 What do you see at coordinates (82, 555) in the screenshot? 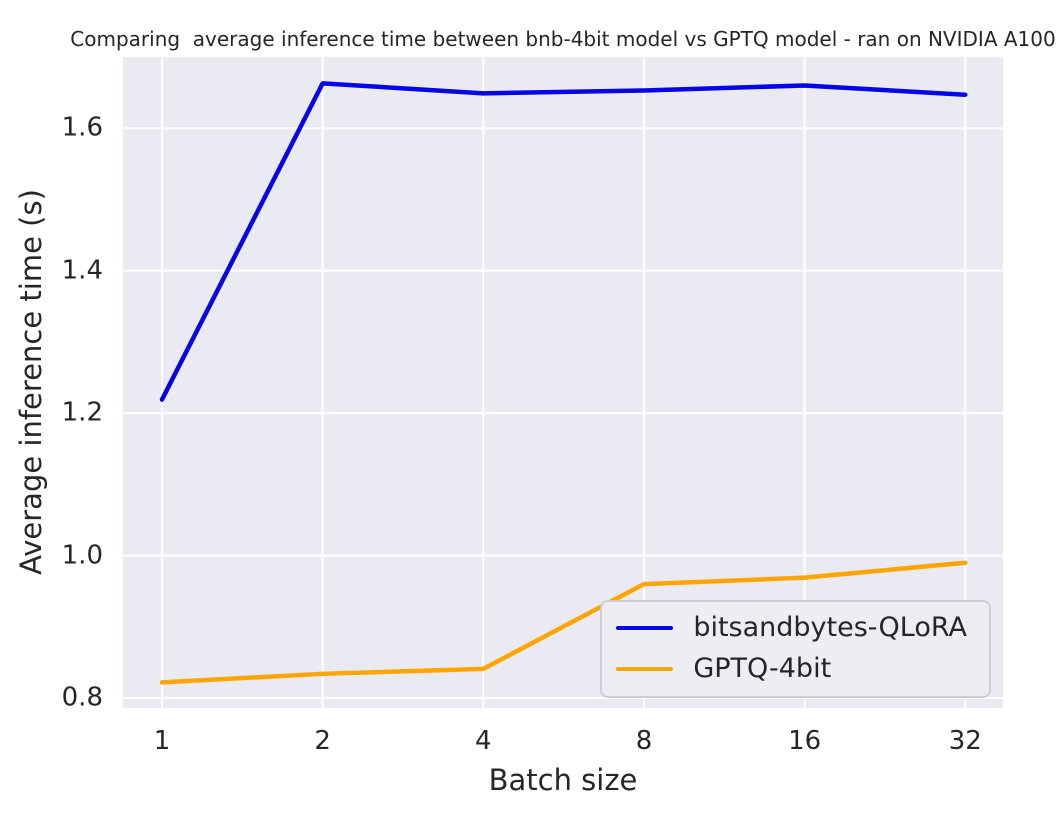
I see `y-tick-label: 1.0` at bounding box center [82, 555].